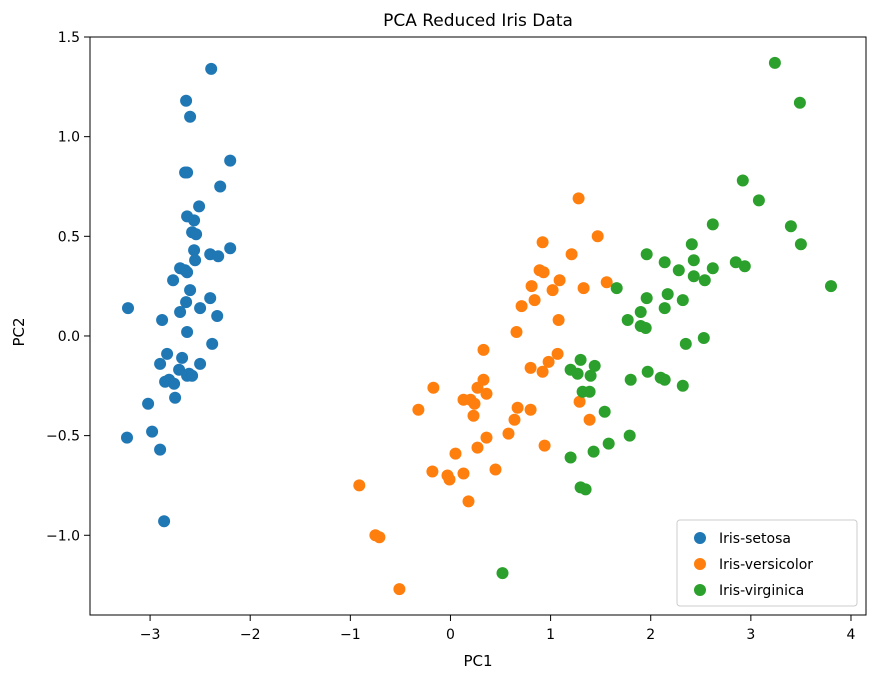  I want to click on y-tick-label: −1.0, so click(63, 536).